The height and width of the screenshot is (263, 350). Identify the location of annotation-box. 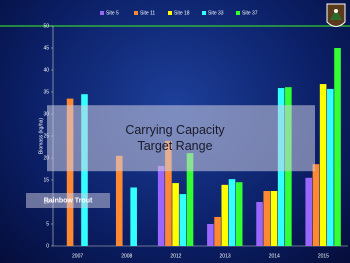
(68, 200).